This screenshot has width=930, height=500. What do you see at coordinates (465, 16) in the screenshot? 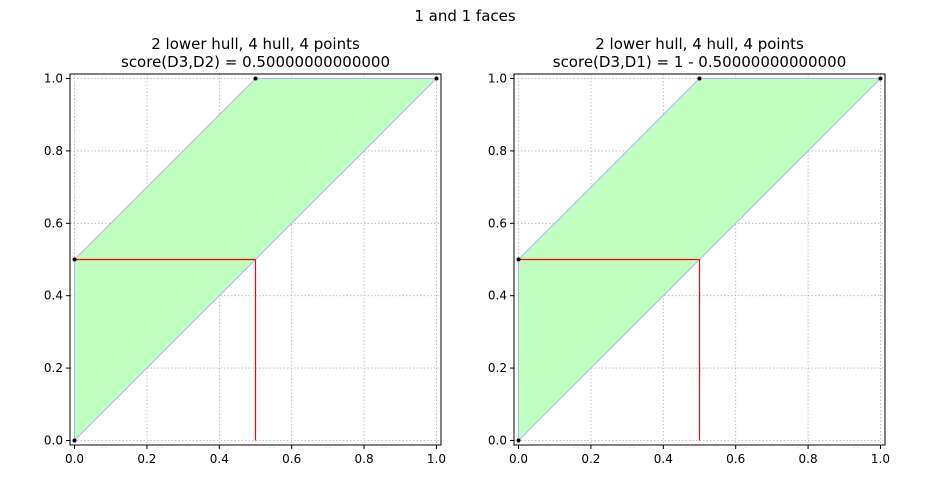
I see `figure-title: 1 and 1 faces` at bounding box center [465, 16].